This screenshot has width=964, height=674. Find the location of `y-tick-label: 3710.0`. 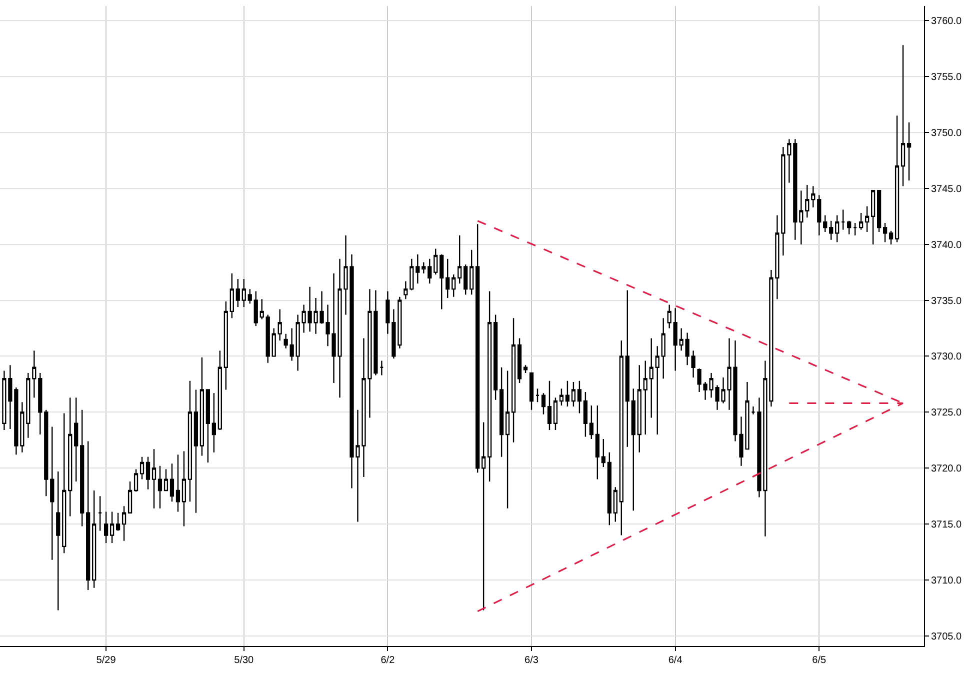

y-tick-label: 3710.0 is located at coordinates (946, 580).